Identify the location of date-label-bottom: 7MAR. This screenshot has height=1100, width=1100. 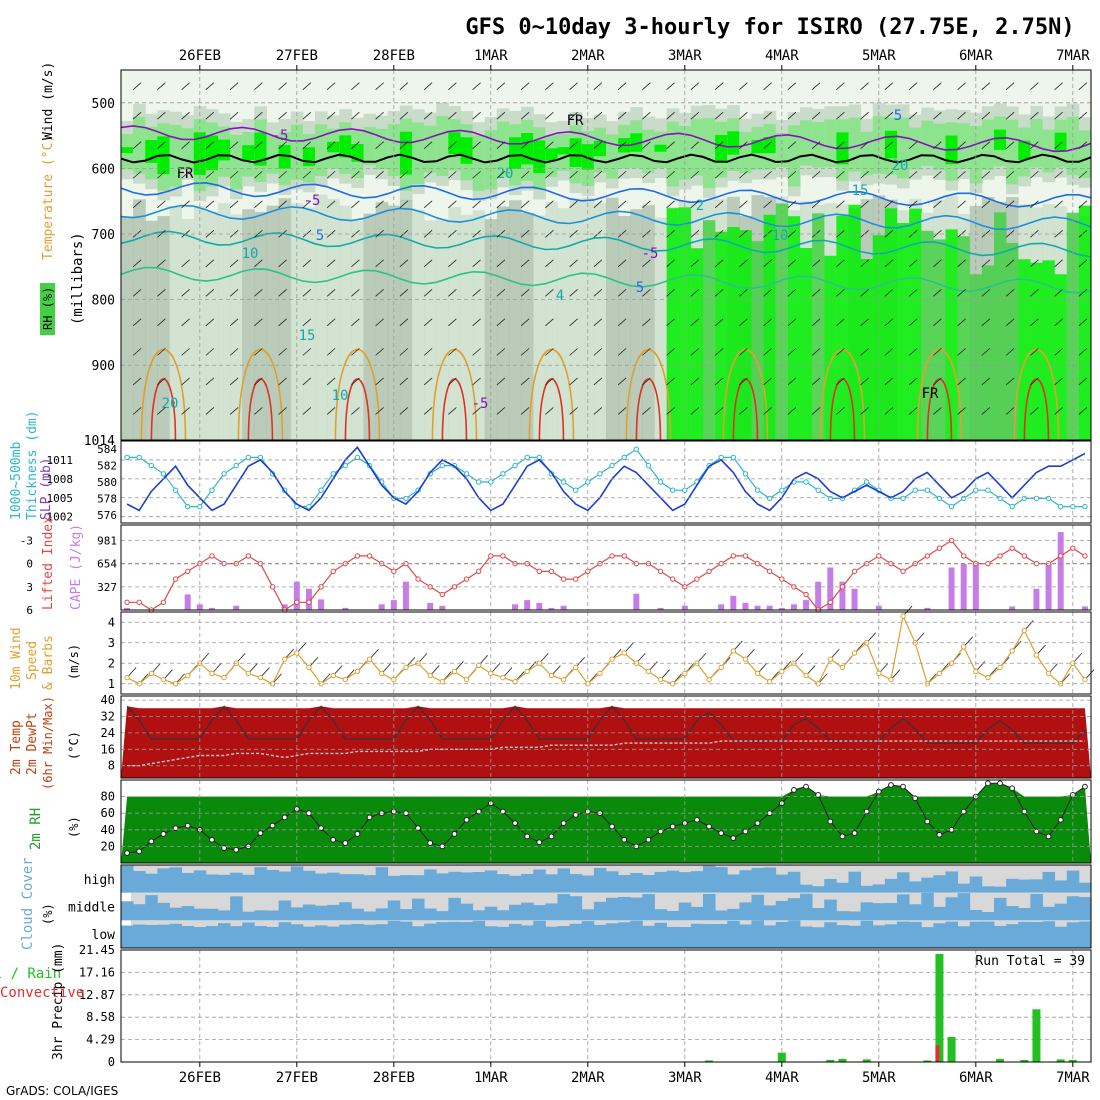
(1073, 1078).